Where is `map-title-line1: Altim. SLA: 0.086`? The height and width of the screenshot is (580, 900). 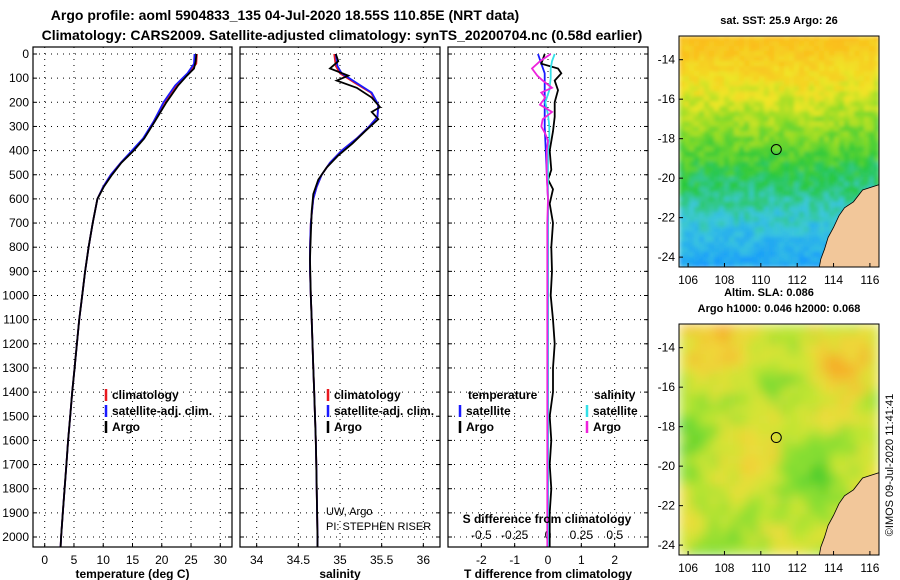 map-title-line1: Altim. SLA: 0.086 is located at coordinates (769, 293).